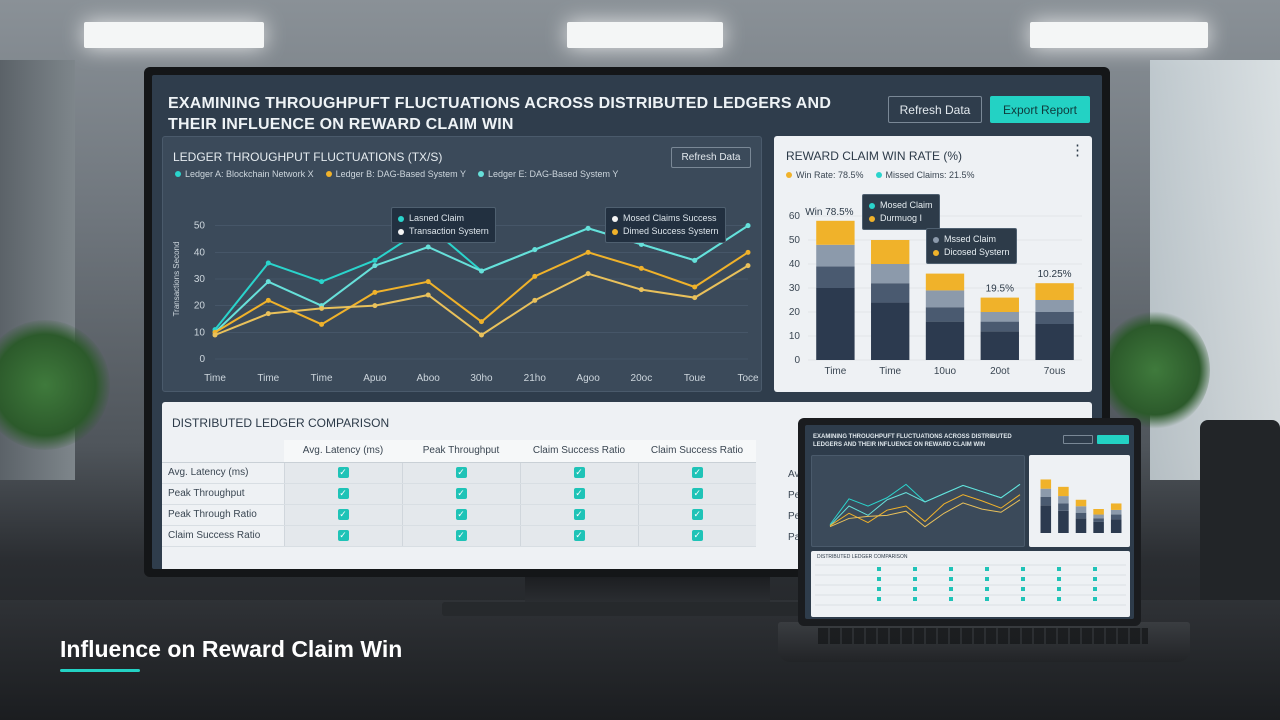 The height and width of the screenshot is (720, 1280). What do you see at coordinates (178, 174) in the screenshot?
I see `teal-dot` at bounding box center [178, 174].